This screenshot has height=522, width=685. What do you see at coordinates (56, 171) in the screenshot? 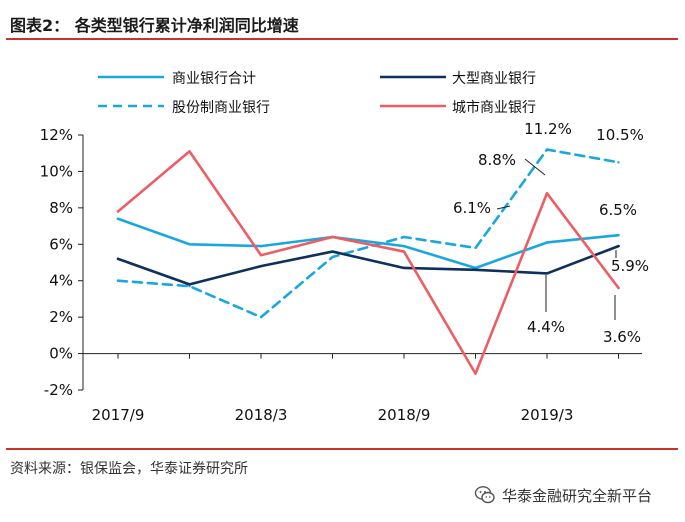
I see `y-tick-label: 10%` at bounding box center [56, 171].